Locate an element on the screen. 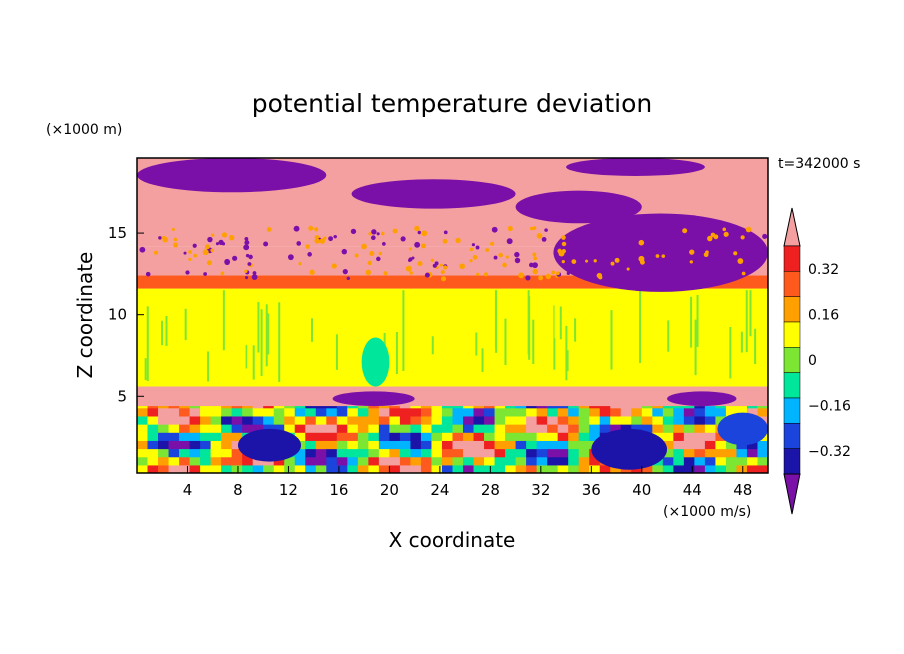 The width and height of the screenshot is (904, 654). cold-patch is located at coordinates (578, 207).